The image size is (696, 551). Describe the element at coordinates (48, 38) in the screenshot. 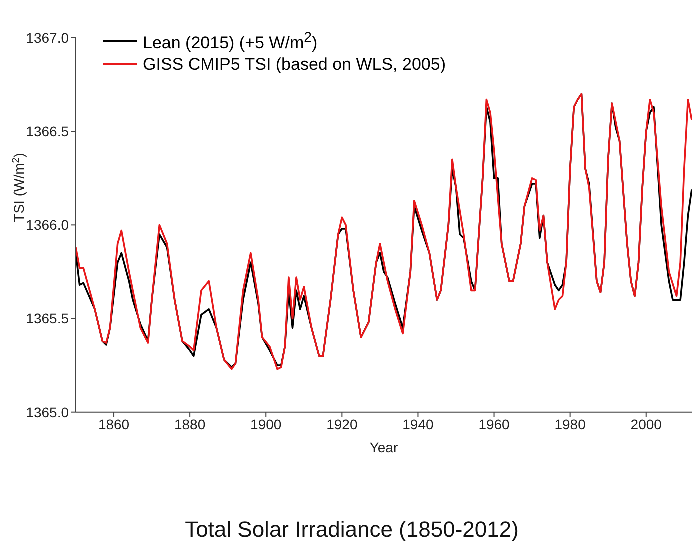

I see `y-tick-label: 1367.0` at that location.